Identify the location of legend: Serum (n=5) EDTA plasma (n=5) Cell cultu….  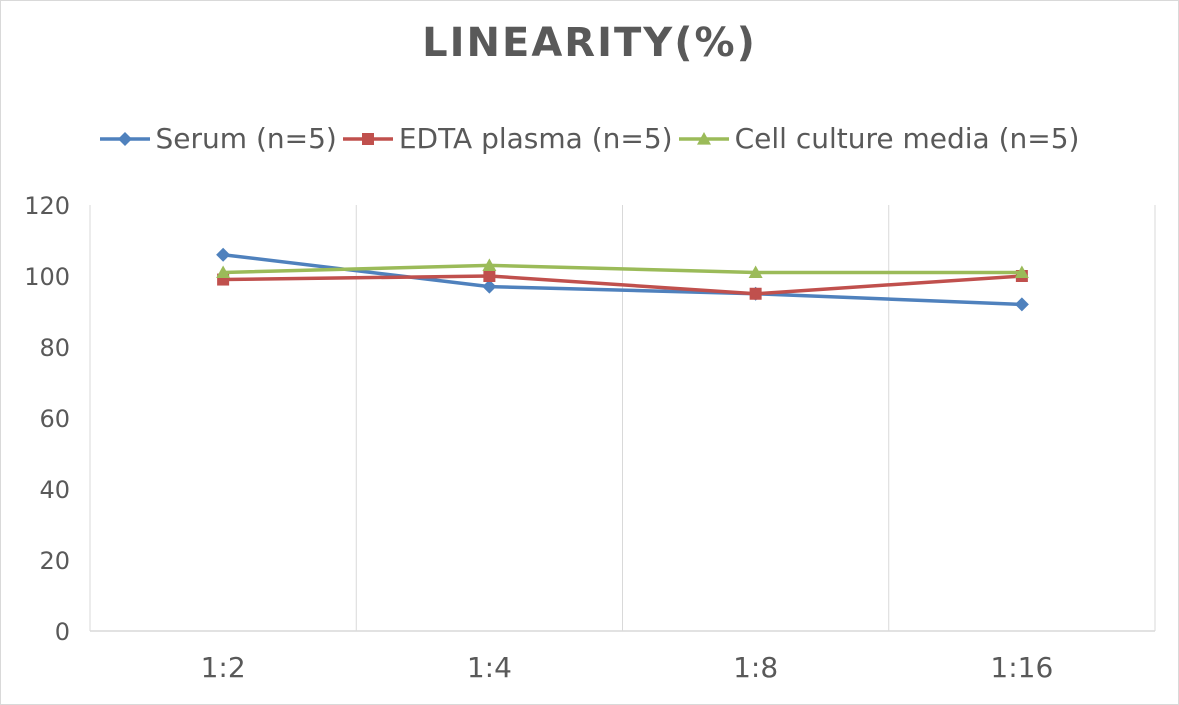
(589, 138).